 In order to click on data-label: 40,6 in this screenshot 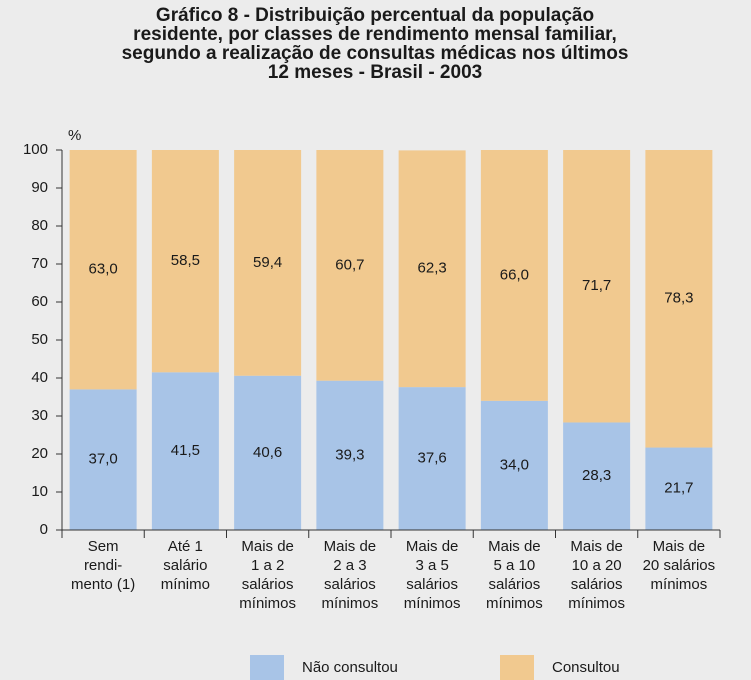, I will do `click(267, 452)`.